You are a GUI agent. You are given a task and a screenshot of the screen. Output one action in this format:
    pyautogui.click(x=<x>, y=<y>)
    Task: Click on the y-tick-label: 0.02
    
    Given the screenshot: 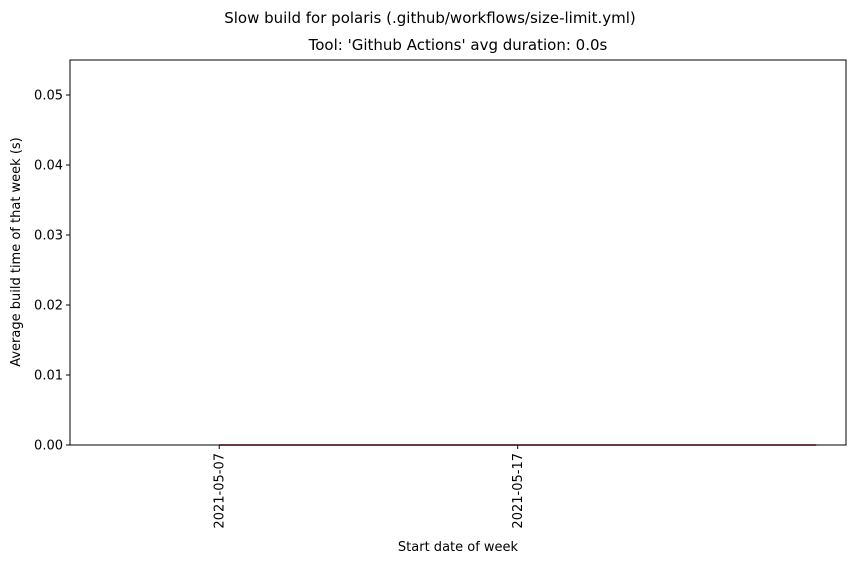 What is the action you would take?
    pyautogui.click(x=48, y=306)
    